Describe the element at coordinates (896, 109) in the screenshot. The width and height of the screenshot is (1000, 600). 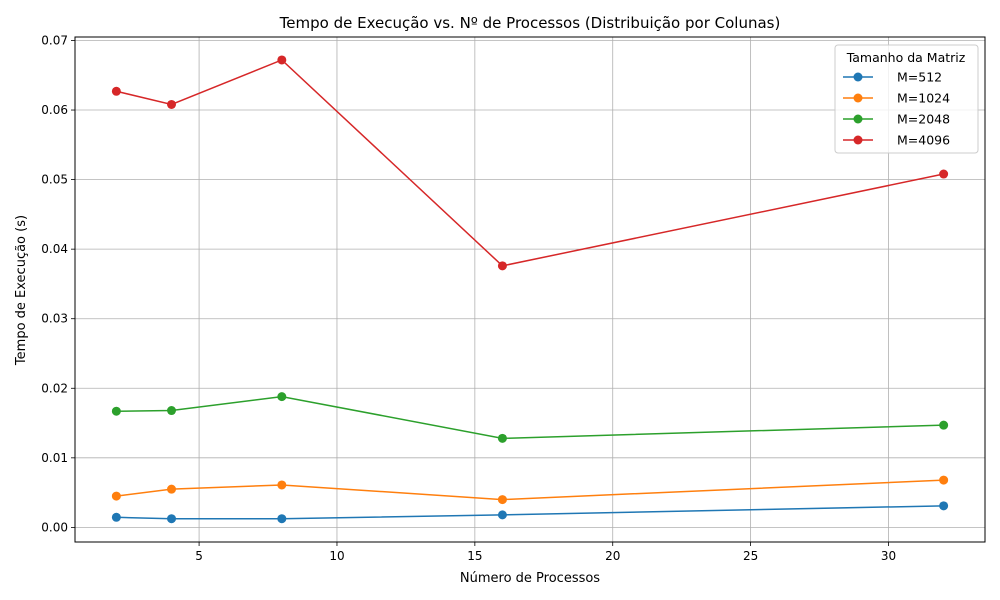
I see `legend-items: M=512 M=1024 M=2048 M=4096` at that location.